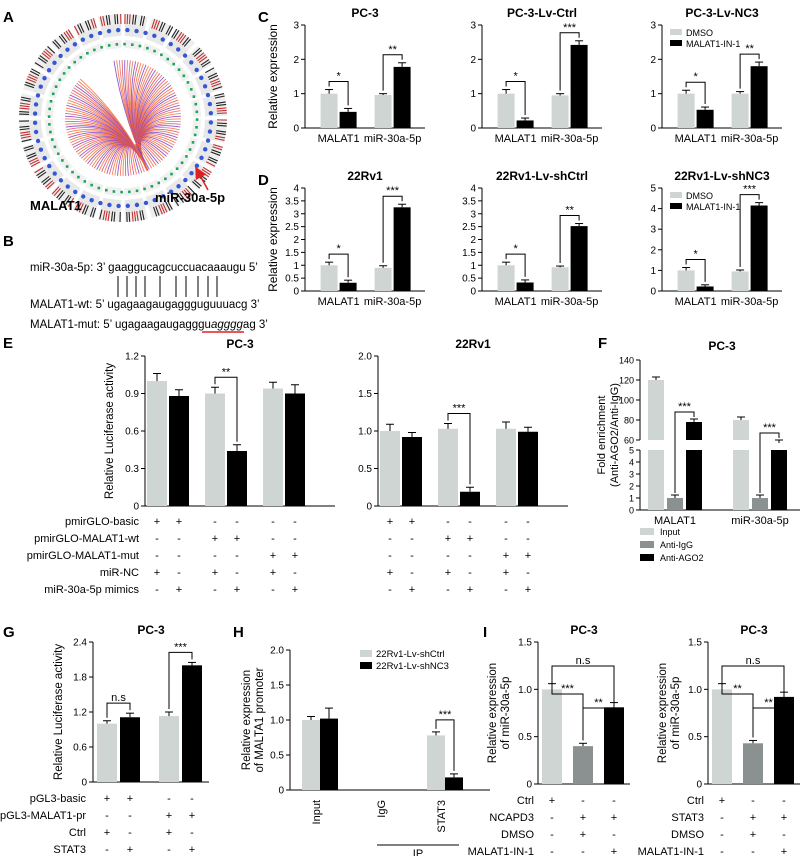  I want to click on E2-row-0-sign-1: +, so click(412, 522).